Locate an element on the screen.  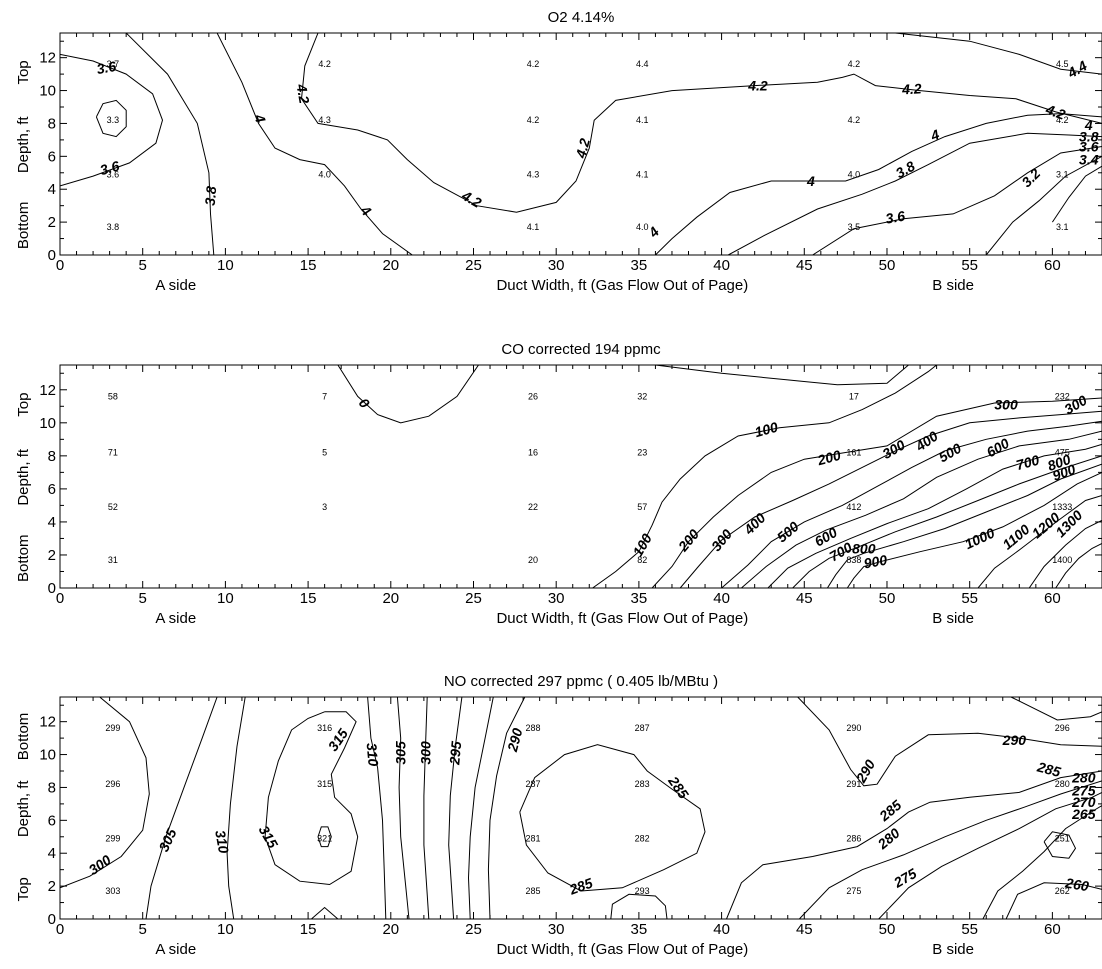
y-edge-label-high: Bottom is located at coordinates (23, 737).